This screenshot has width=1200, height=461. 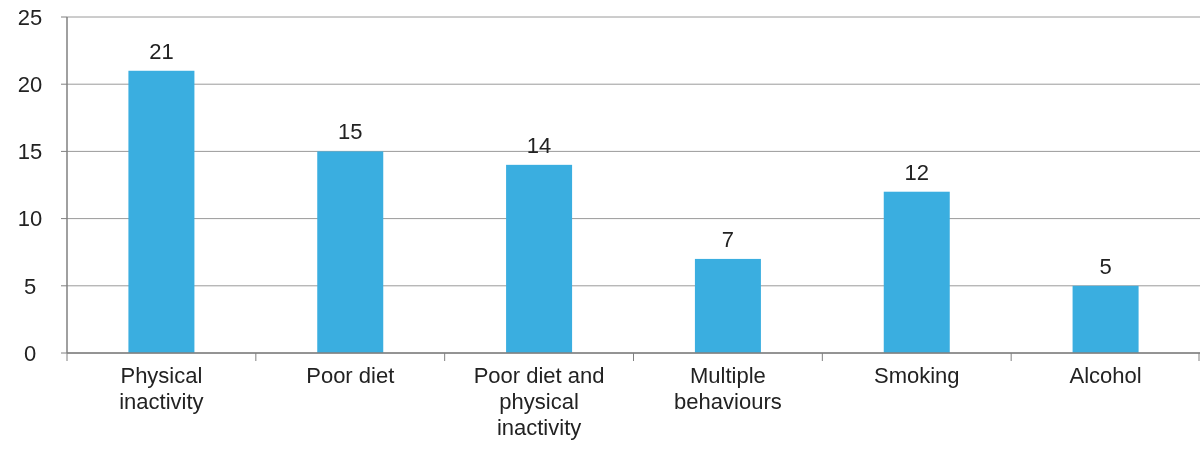 I want to click on data-label: 21, so click(x=161, y=51).